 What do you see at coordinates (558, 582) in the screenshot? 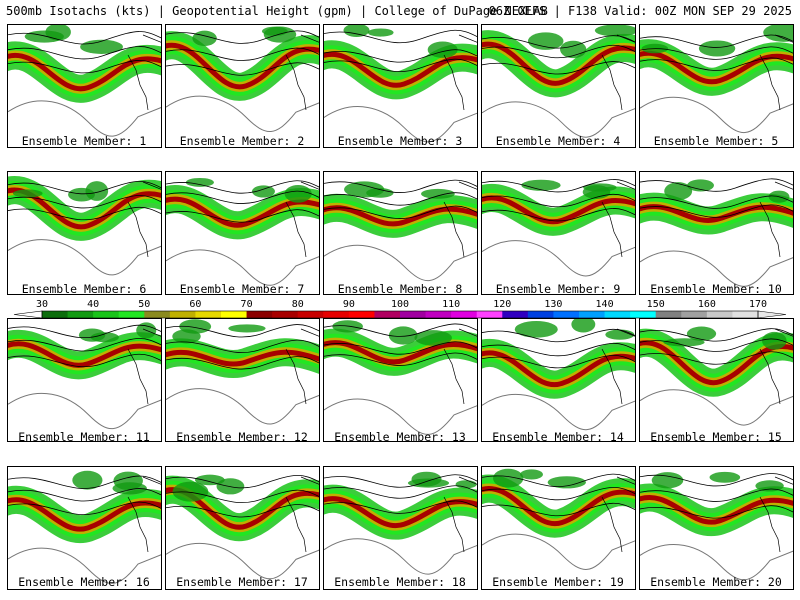
I see `ensemble-member-label: Ensemble Member: 19` at bounding box center [558, 582].